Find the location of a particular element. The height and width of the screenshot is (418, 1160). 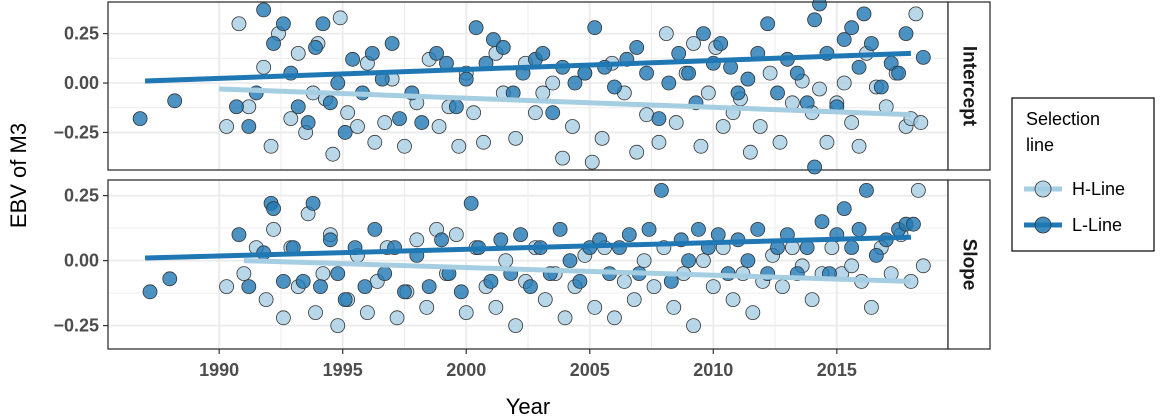

y-tick-label: 0.00 is located at coordinates (81, 83).